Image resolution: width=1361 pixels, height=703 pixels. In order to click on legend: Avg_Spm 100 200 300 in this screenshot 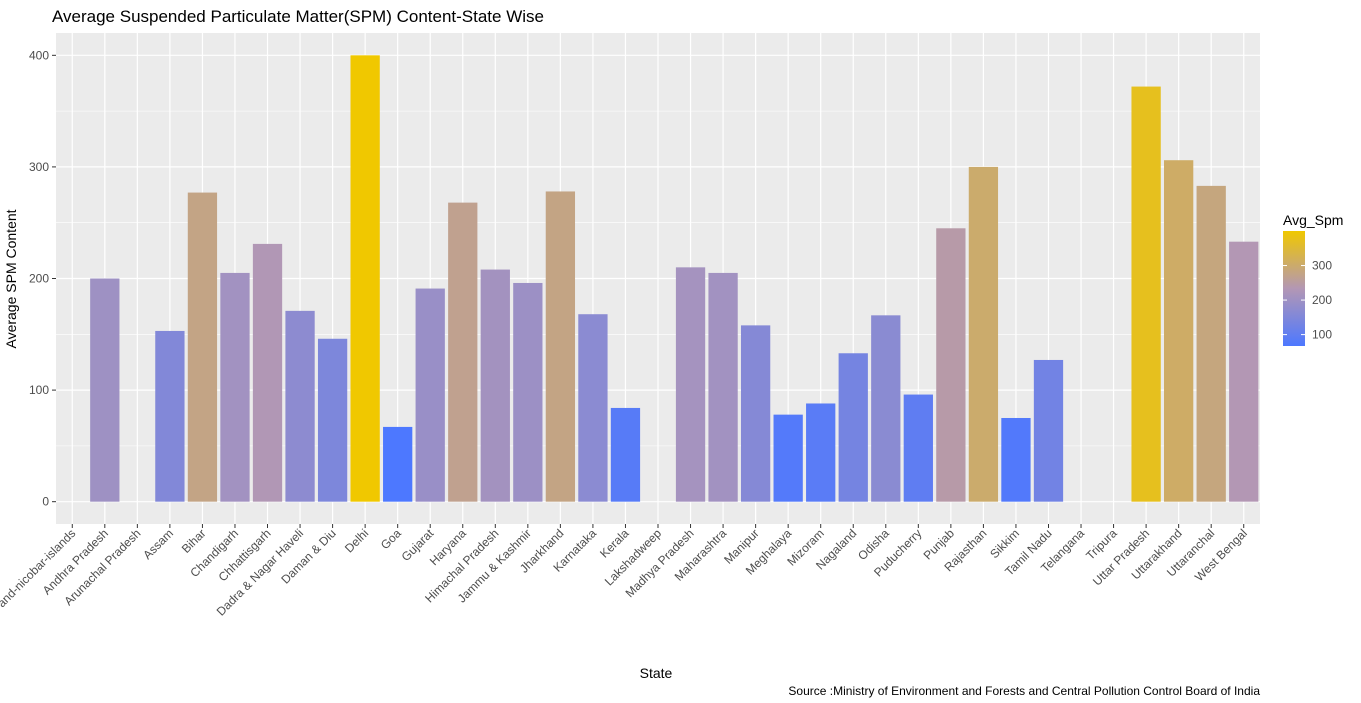, I will do `click(1313, 279)`.